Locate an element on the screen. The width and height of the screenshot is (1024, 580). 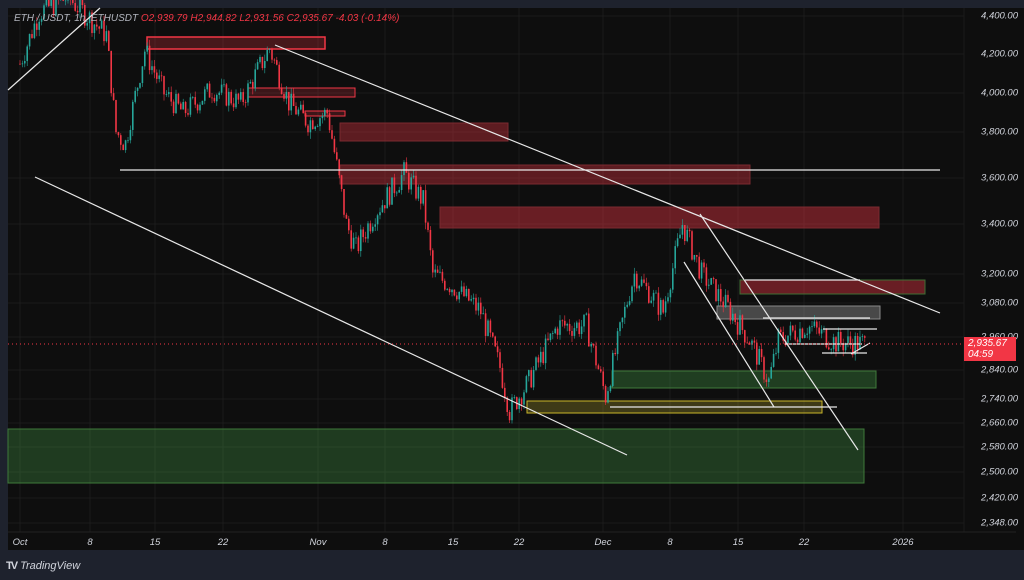
ohlc-high: H2,944.82 is located at coordinates (213, 18).